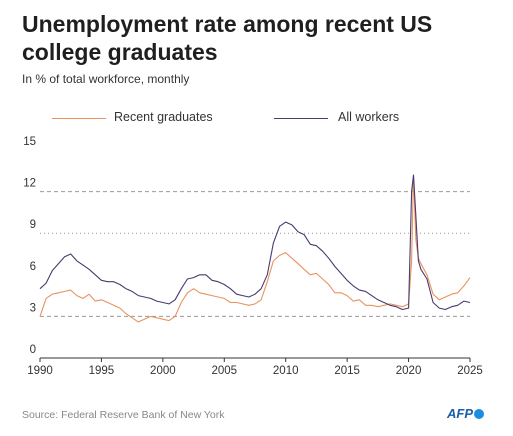 This screenshot has height=436, width=513. Describe the element at coordinates (106, 79) in the screenshot. I see `chart-subtitle: In % of total workforce, monthly` at that location.